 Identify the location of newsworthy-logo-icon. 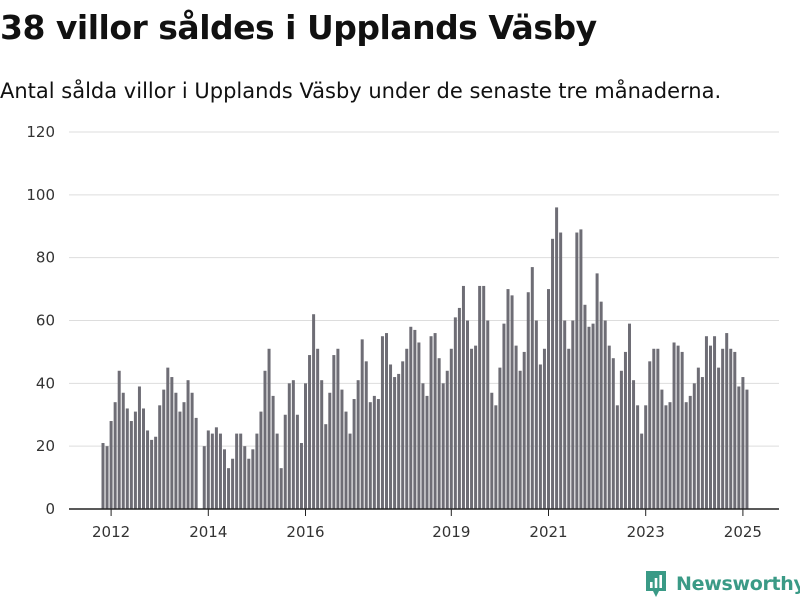
(656, 584).